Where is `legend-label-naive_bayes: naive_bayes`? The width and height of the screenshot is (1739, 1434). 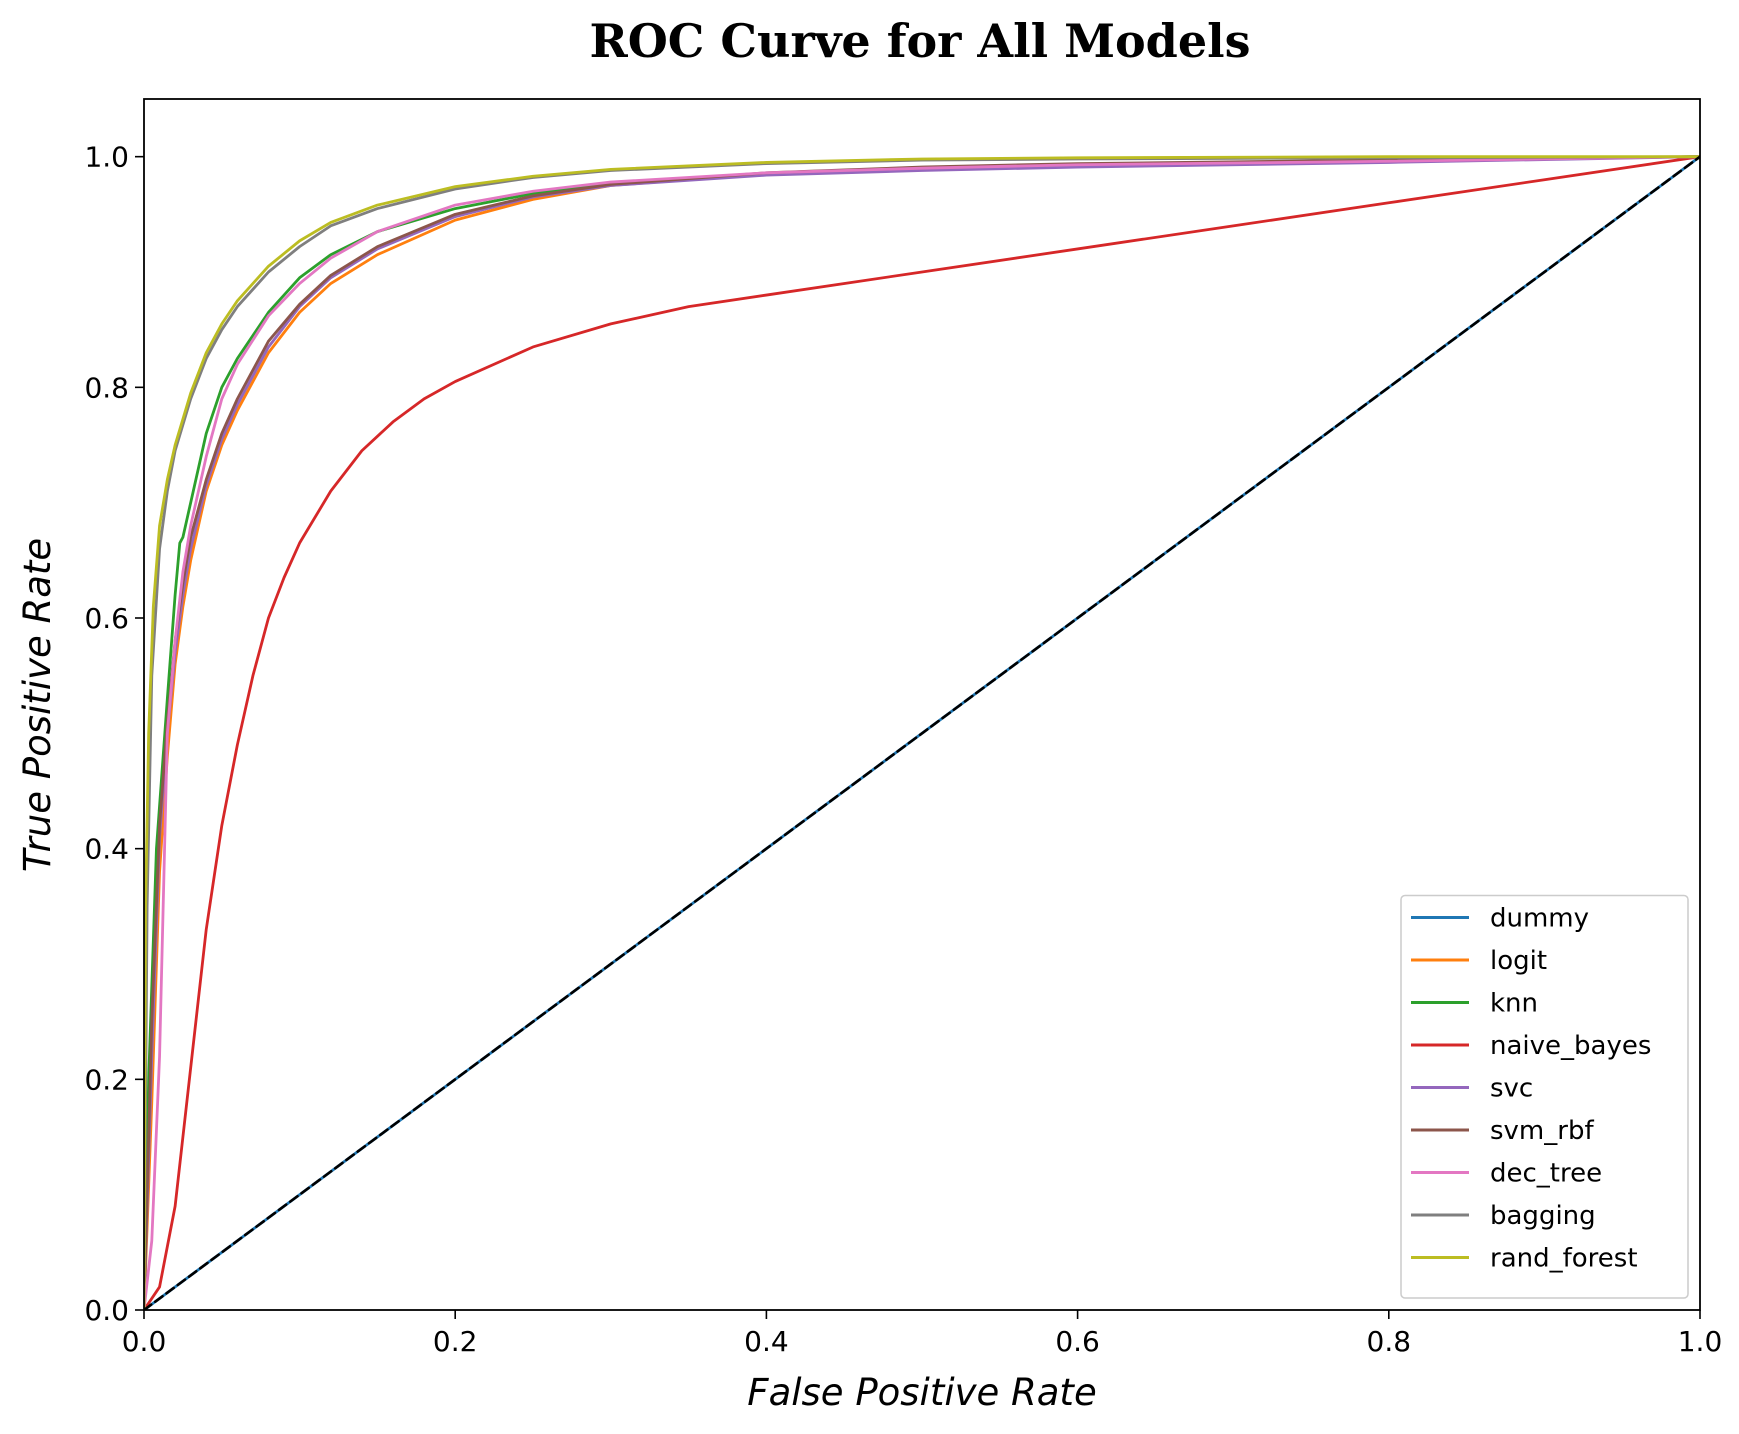
legend-label-naive_bayes: naive_bayes is located at coordinates (1570, 1046).